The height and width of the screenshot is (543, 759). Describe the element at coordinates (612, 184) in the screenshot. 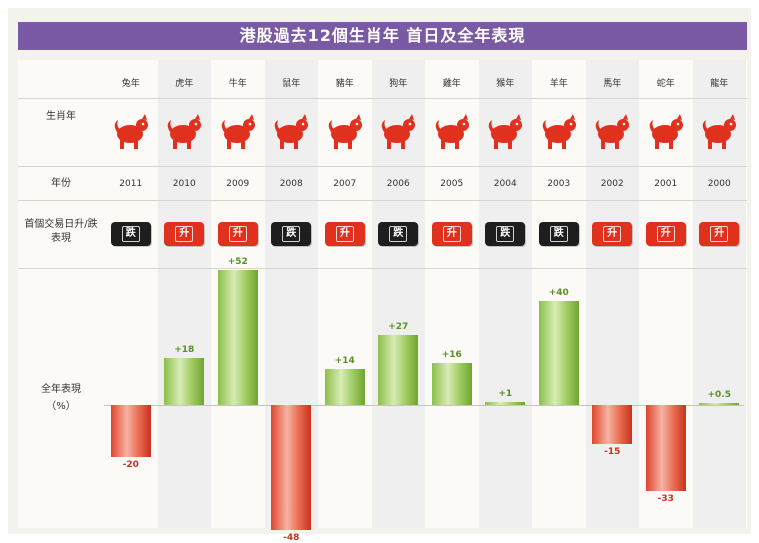

I see `year-label: 2002` at that location.